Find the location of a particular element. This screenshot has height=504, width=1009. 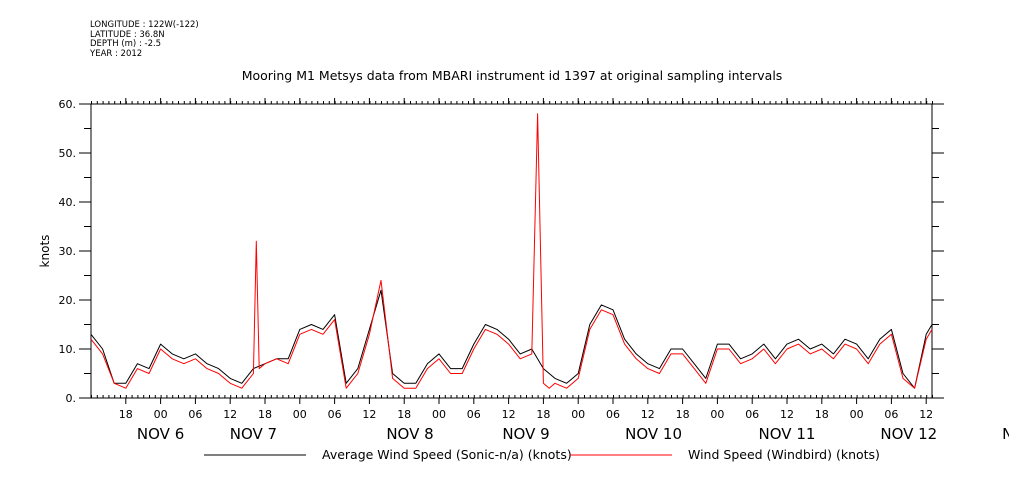

x-day-label: NOV 6 is located at coordinates (160, 434).